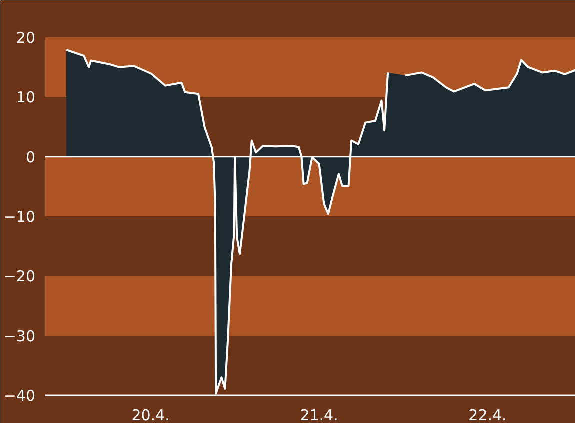 The width and height of the screenshot is (575, 423). Describe the element at coordinates (487, 414) in the screenshot. I see `x-tick-label: 22.4.` at that location.